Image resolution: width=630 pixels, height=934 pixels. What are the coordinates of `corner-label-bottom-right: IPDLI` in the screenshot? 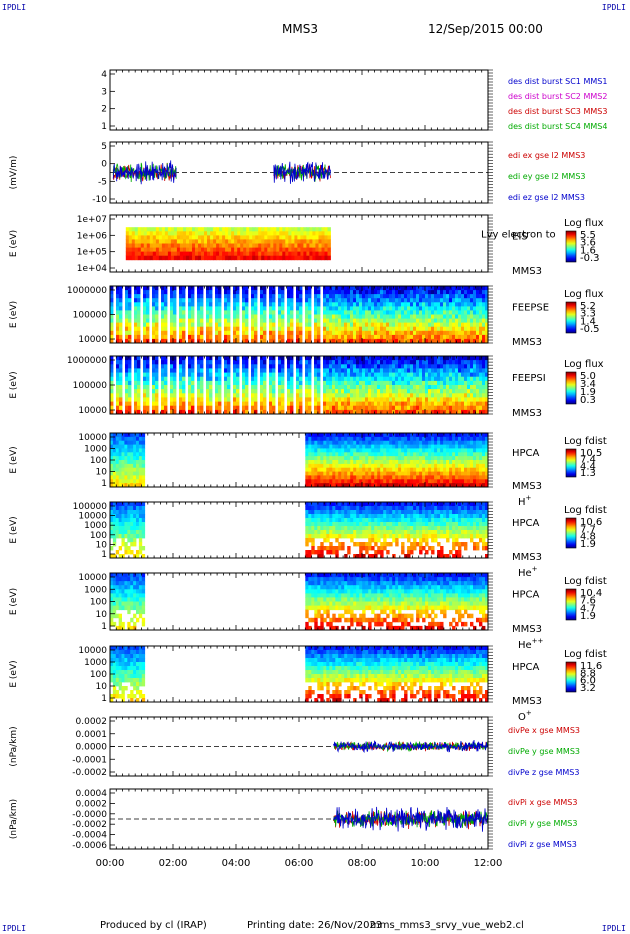 It's located at (613, 928).